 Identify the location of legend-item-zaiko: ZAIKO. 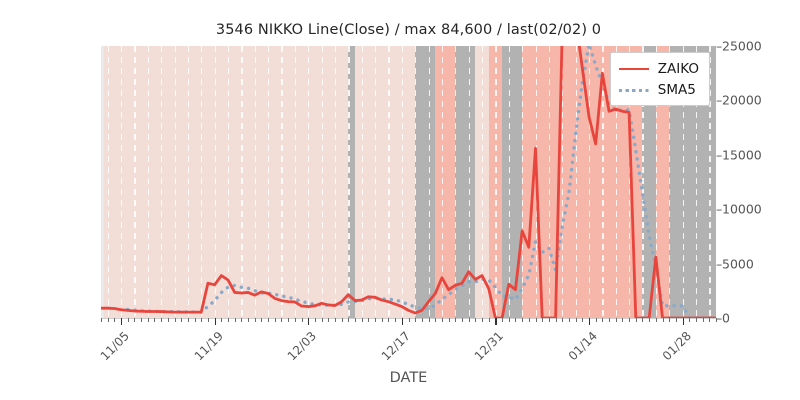
(658, 68).